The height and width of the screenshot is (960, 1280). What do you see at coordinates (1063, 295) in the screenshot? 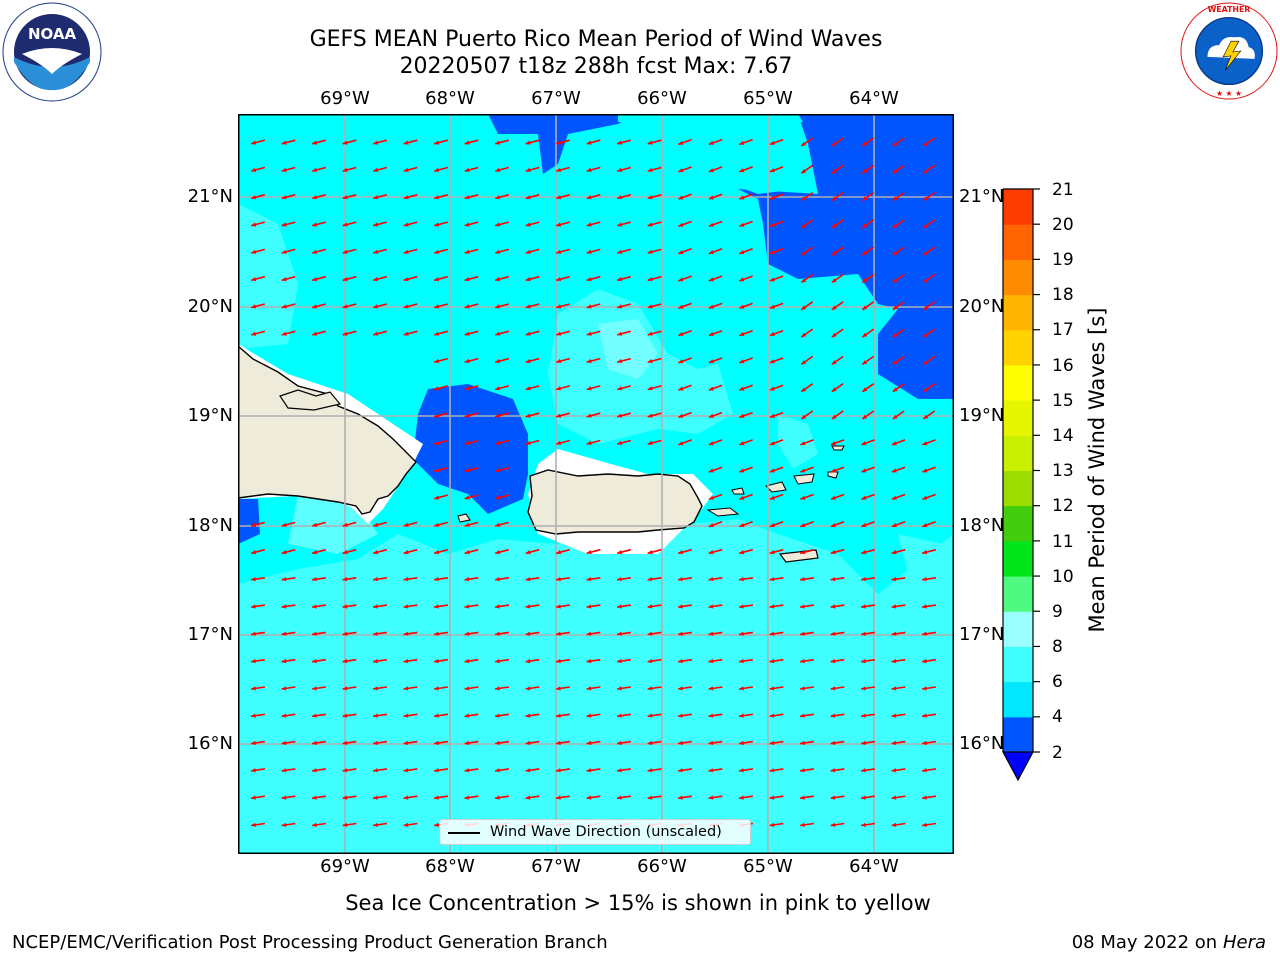
I see `colorbar-tick-18: 18` at bounding box center [1063, 295].